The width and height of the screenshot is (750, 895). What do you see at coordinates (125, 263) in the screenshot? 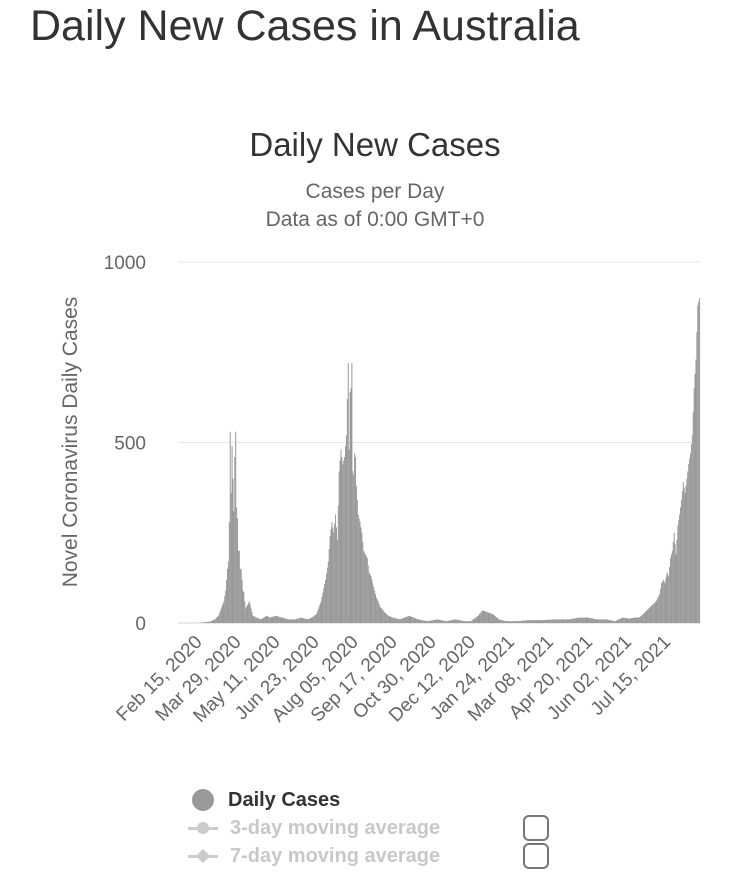
I see `y-tick-label: 1000` at bounding box center [125, 263].